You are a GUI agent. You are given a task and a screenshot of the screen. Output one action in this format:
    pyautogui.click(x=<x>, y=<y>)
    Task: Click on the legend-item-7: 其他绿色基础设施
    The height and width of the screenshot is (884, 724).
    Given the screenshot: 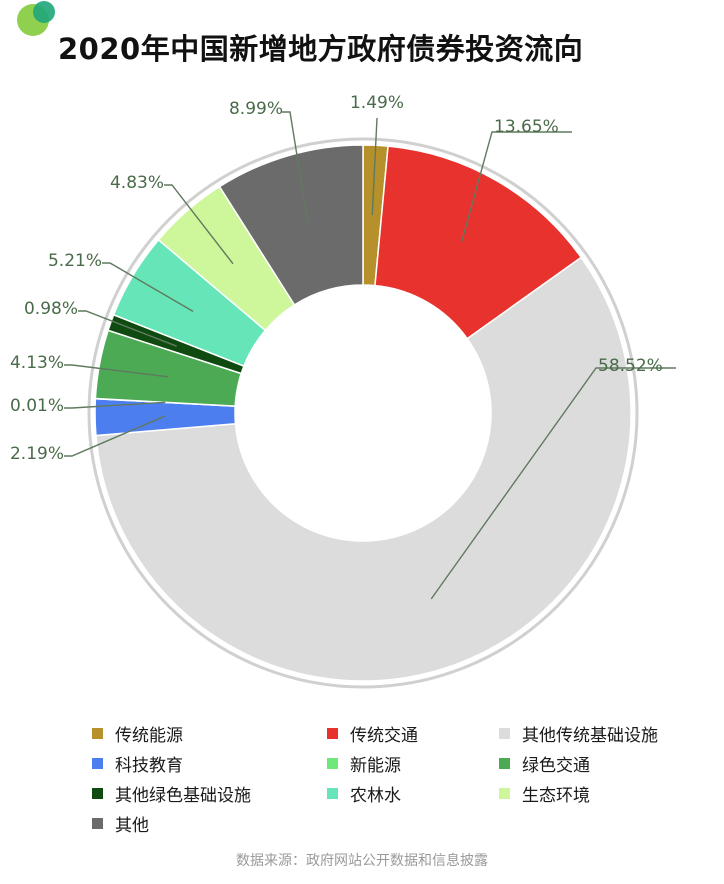 What is the action you would take?
    pyautogui.click(x=209, y=794)
    